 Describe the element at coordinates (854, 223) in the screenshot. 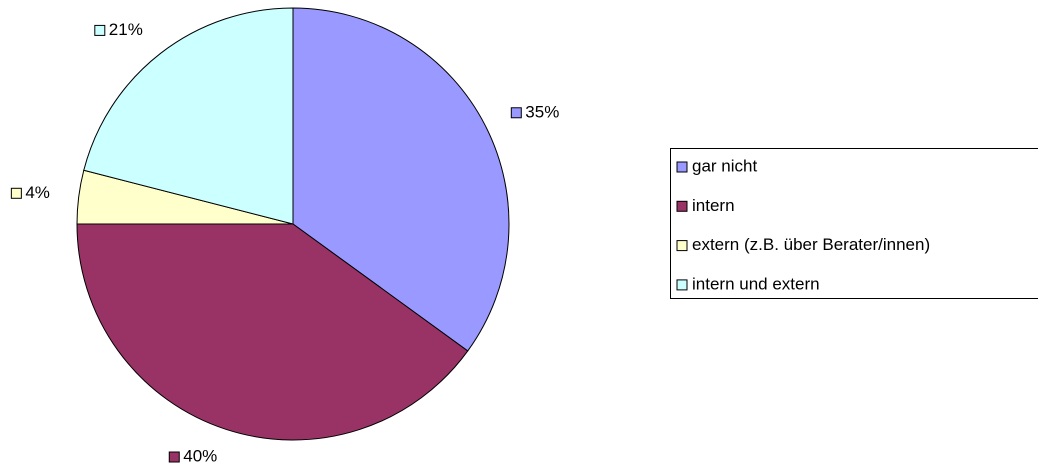

I see `legend-box` at that location.